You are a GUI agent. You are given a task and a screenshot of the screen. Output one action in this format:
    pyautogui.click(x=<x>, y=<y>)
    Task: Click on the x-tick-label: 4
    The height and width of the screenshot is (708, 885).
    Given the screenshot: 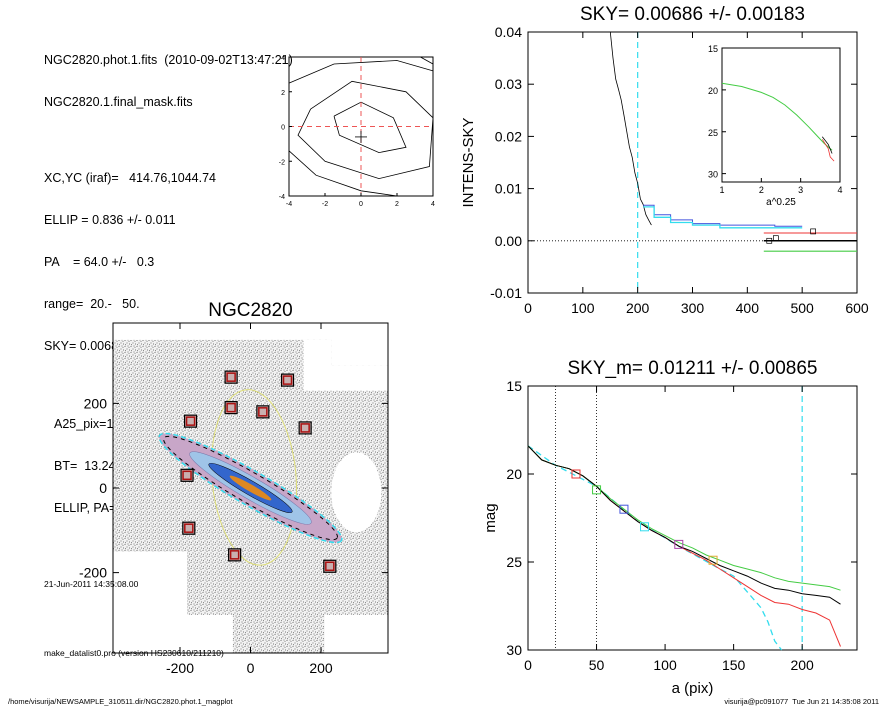 What is the action you would take?
    pyautogui.click(x=433, y=204)
    